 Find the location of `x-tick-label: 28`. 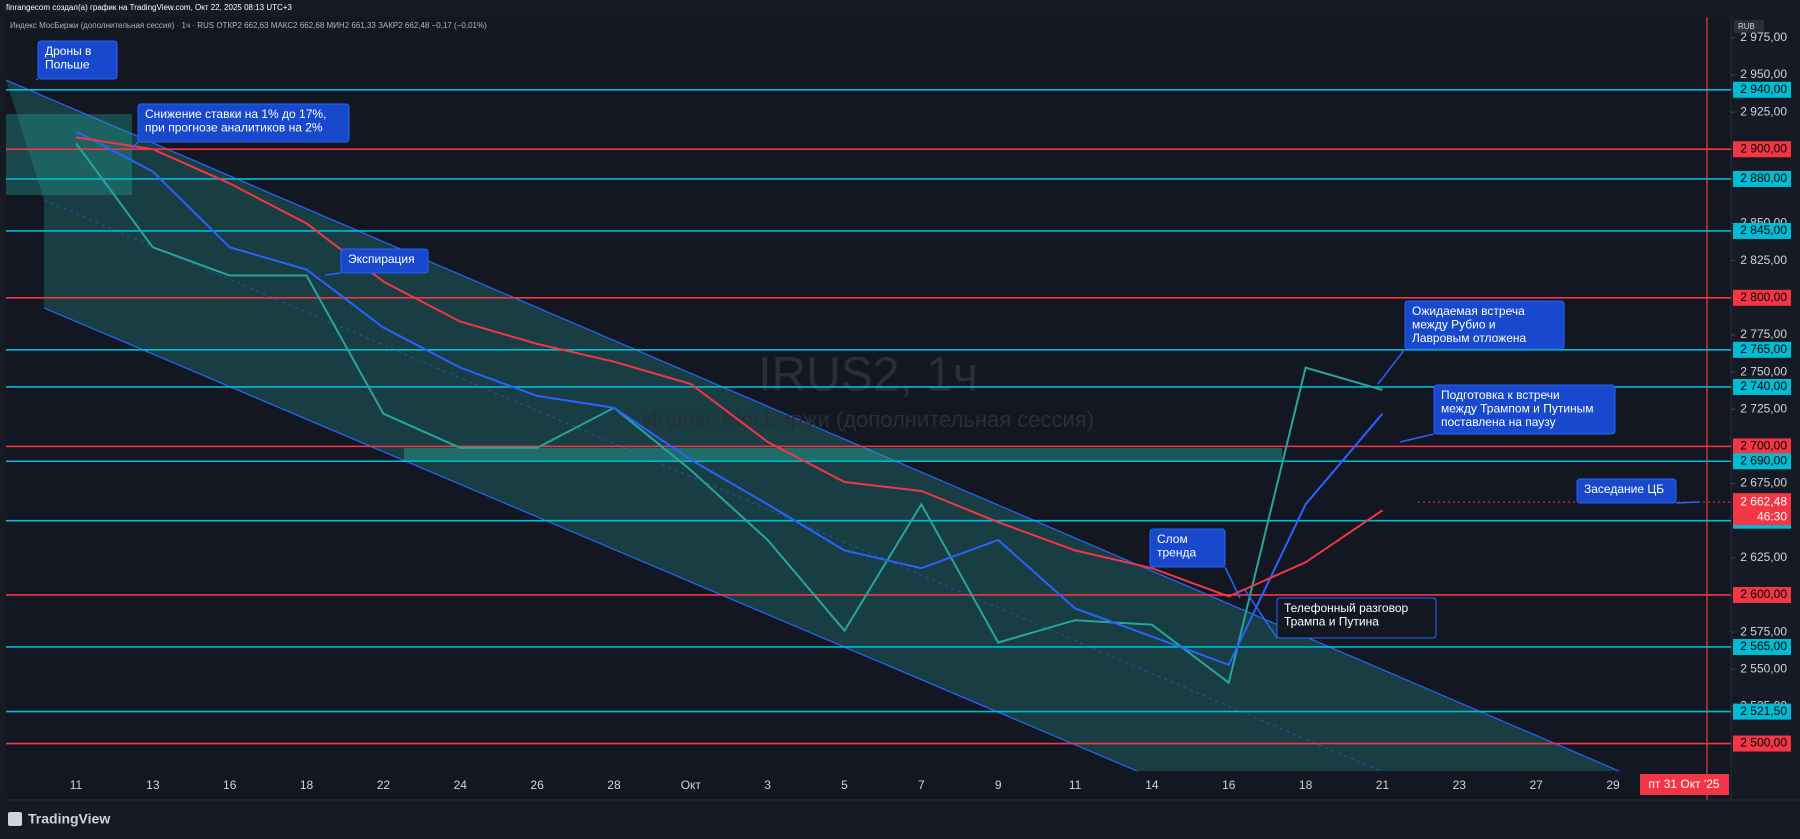

x-tick-label: 28 is located at coordinates (614, 785).